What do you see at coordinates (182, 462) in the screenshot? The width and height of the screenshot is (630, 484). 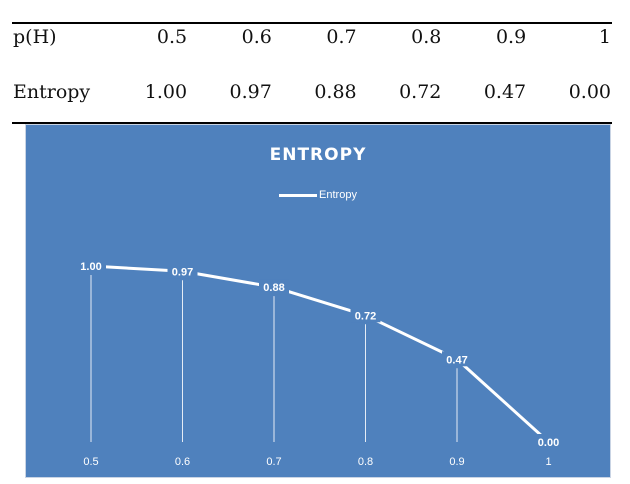 I see `x-tick-label: 0.6` at bounding box center [182, 462].